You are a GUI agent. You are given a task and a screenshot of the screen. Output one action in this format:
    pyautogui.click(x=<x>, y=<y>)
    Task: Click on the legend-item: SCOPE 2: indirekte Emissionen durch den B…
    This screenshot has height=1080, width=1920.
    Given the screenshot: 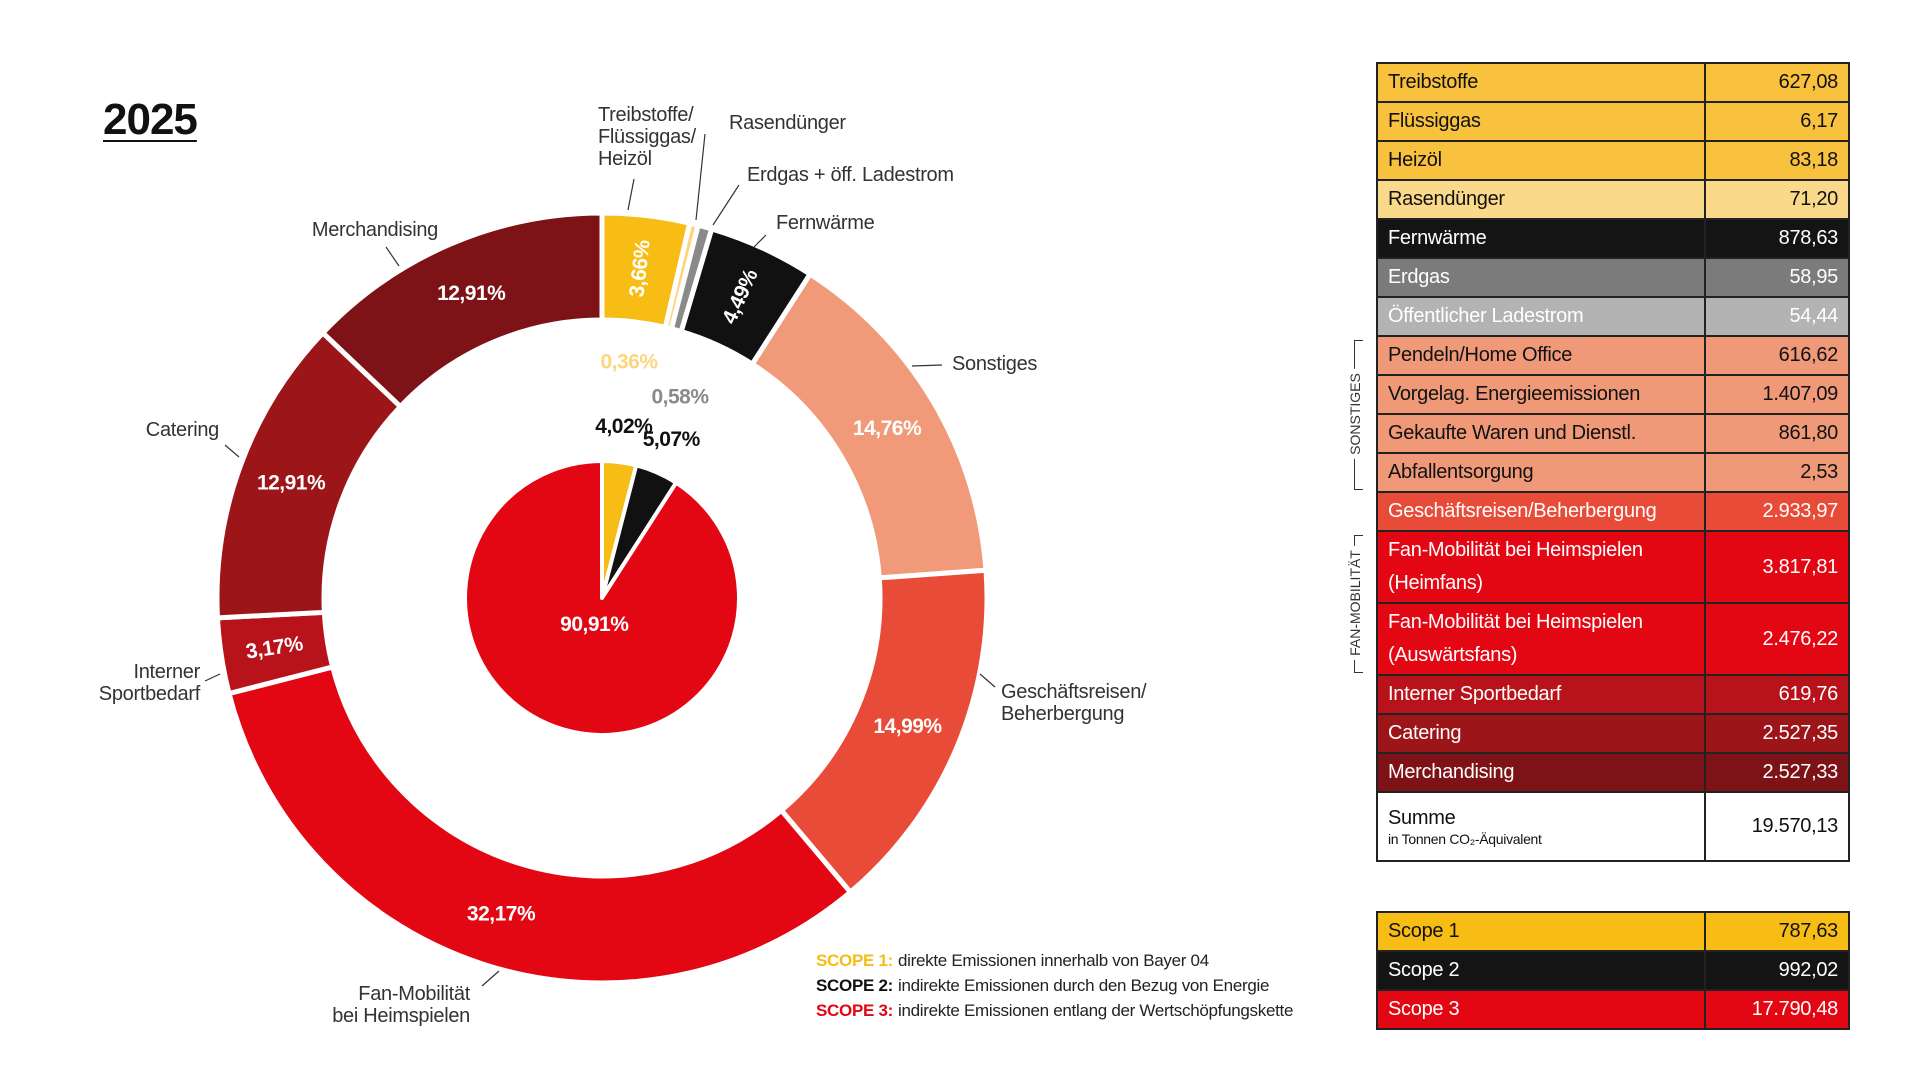 What is the action you would take?
    pyautogui.click(x=1042, y=986)
    